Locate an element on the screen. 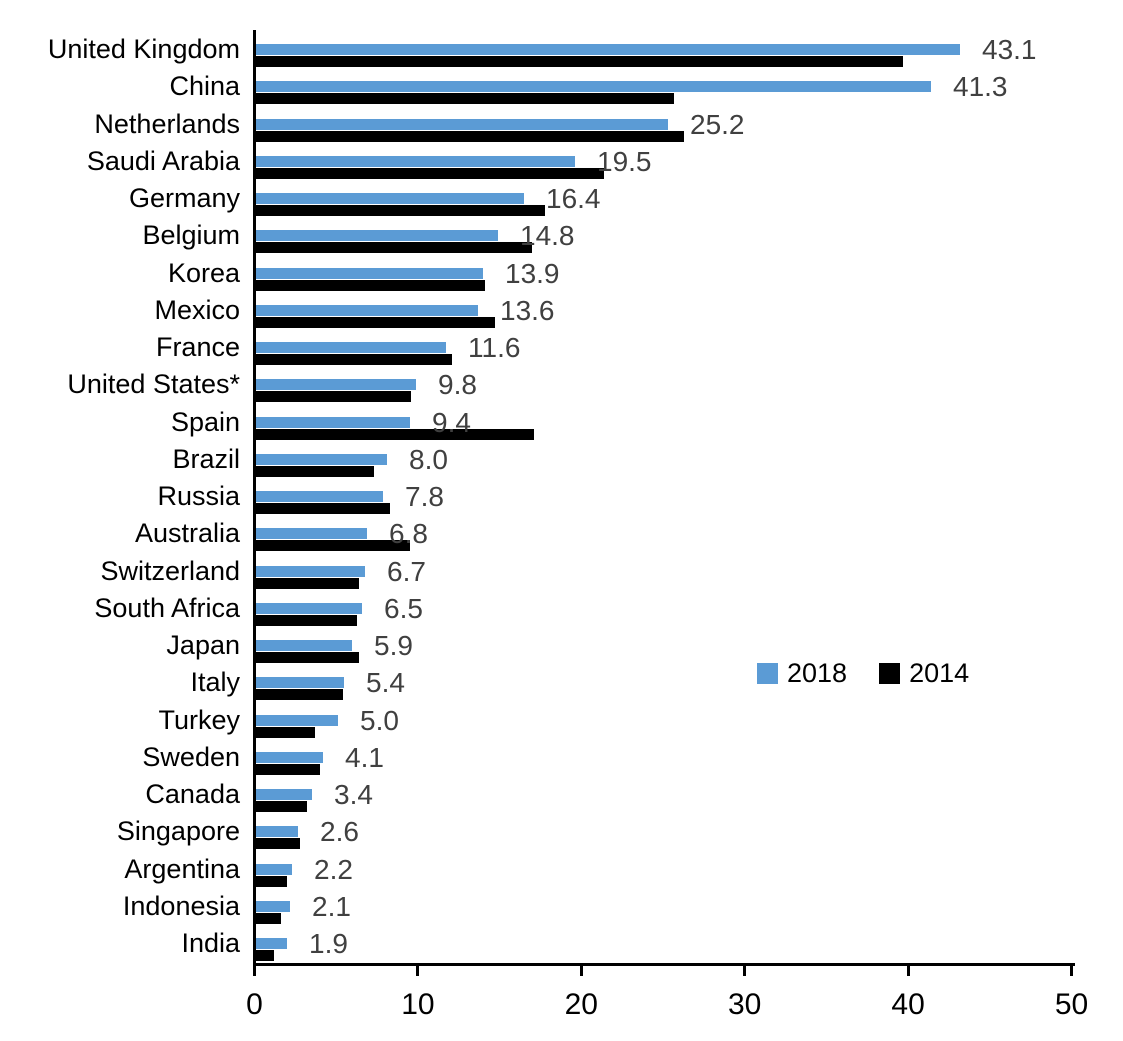 The image size is (1123, 1041). value-label: 3.4 is located at coordinates (353, 794).